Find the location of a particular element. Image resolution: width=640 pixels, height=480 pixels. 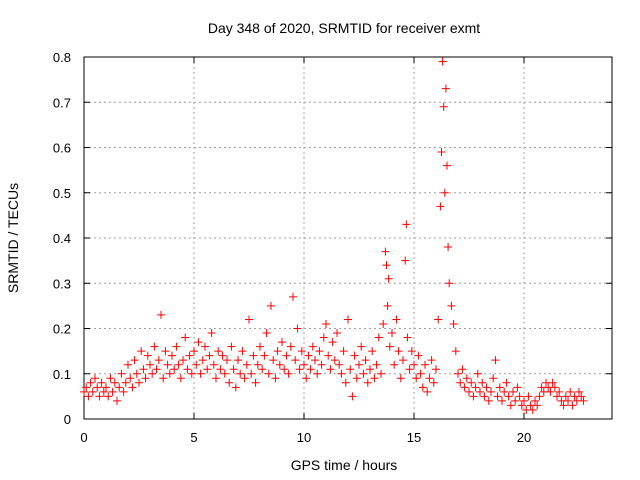

x-axis-label: GPS time / hours is located at coordinates (344, 465).